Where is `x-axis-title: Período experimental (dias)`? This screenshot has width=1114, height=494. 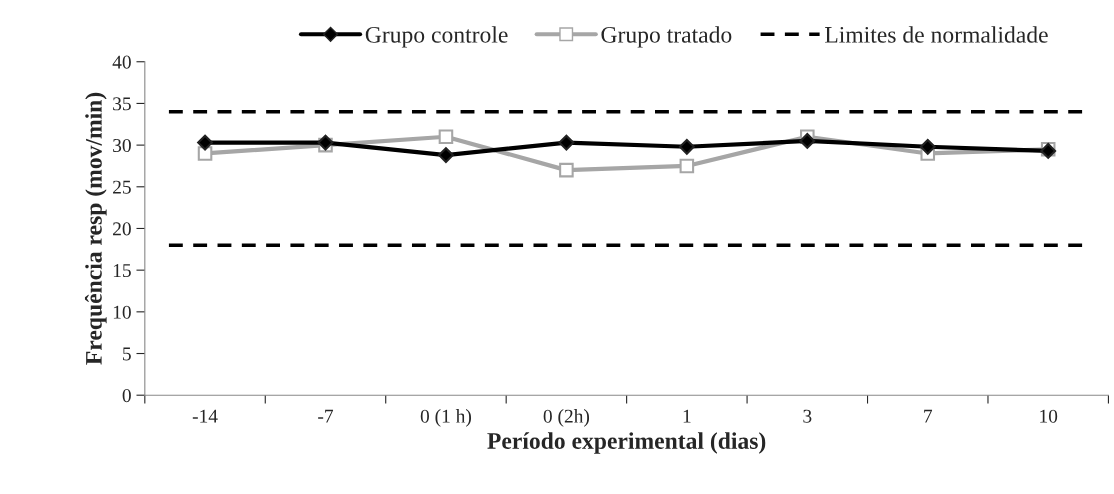
x-axis-title: Período experimental (dias) is located at coordinates (626, 443).